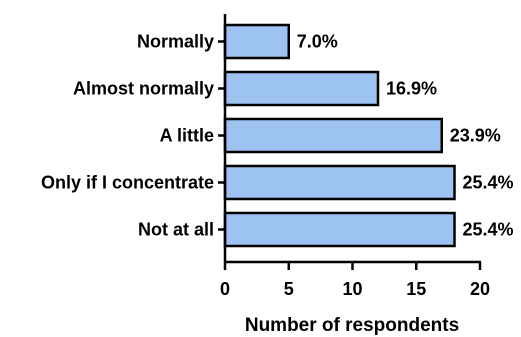 Image resolution: width=521 pixels, height=337 pixels. Describe the element at coordinates (352, 289) in the screenshot. I see `x-tick-label-2: 10` at that location.